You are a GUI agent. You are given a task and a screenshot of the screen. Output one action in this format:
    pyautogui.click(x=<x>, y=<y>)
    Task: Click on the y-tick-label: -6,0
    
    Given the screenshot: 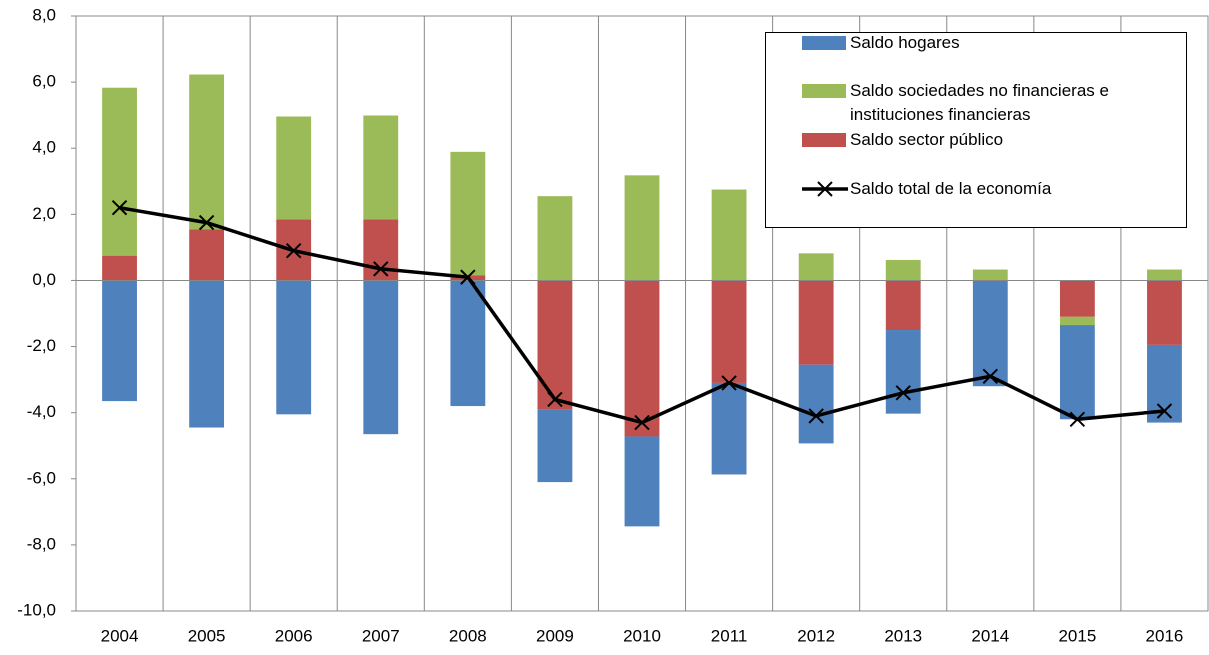 What is the action you would take?
    pyautogui.click(x=41, y=477)
    